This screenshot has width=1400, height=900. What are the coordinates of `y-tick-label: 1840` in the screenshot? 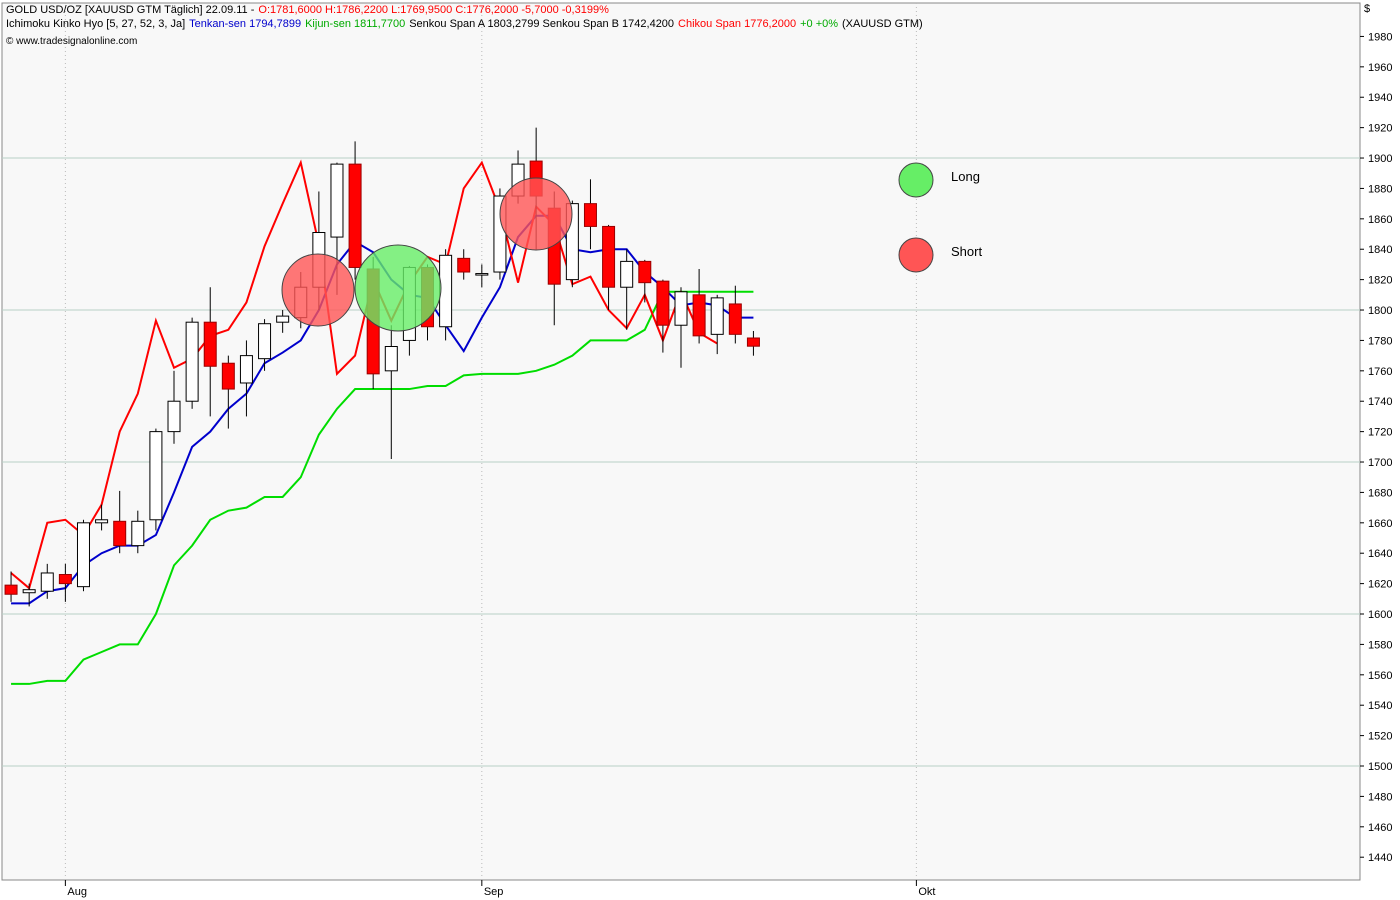 It's located at (1380, 250).